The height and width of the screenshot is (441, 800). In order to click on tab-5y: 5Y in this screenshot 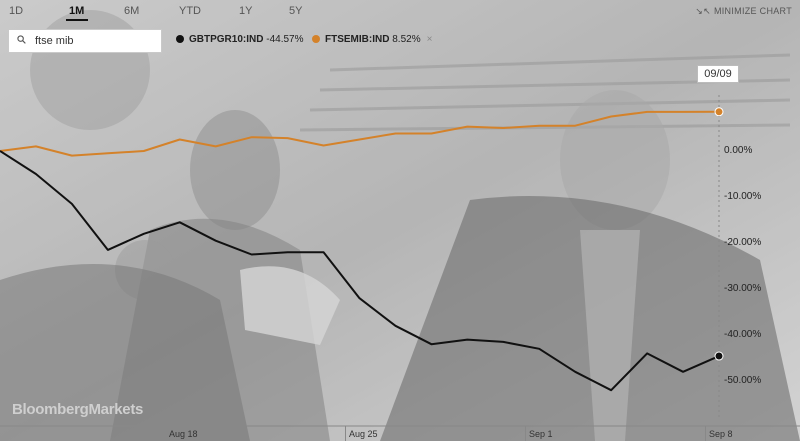, I will do `click(296, 11)`.